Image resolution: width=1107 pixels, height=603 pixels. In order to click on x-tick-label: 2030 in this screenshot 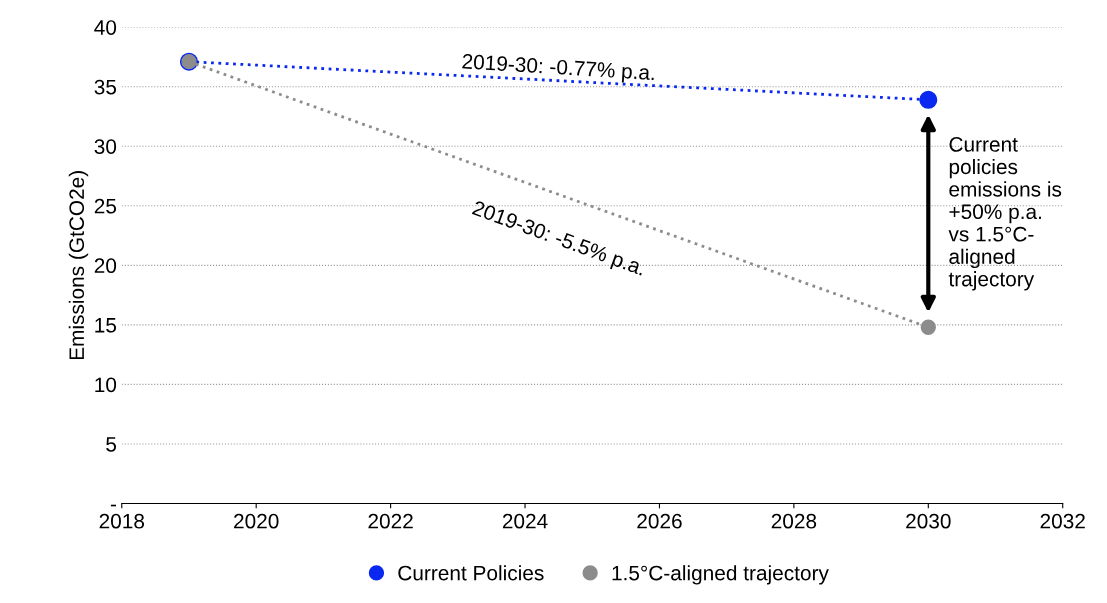, I will do `click(928, 521)`.